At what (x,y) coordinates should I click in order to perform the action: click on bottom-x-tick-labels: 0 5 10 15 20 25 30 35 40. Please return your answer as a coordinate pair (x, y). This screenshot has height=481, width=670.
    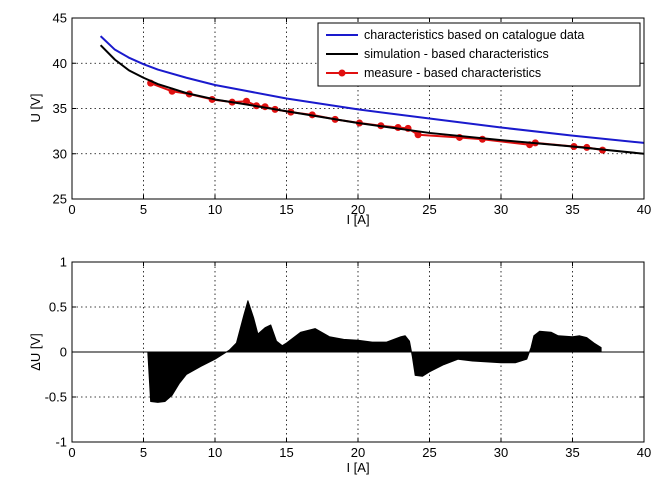
    Looking at the image, I should click on (359, 452).